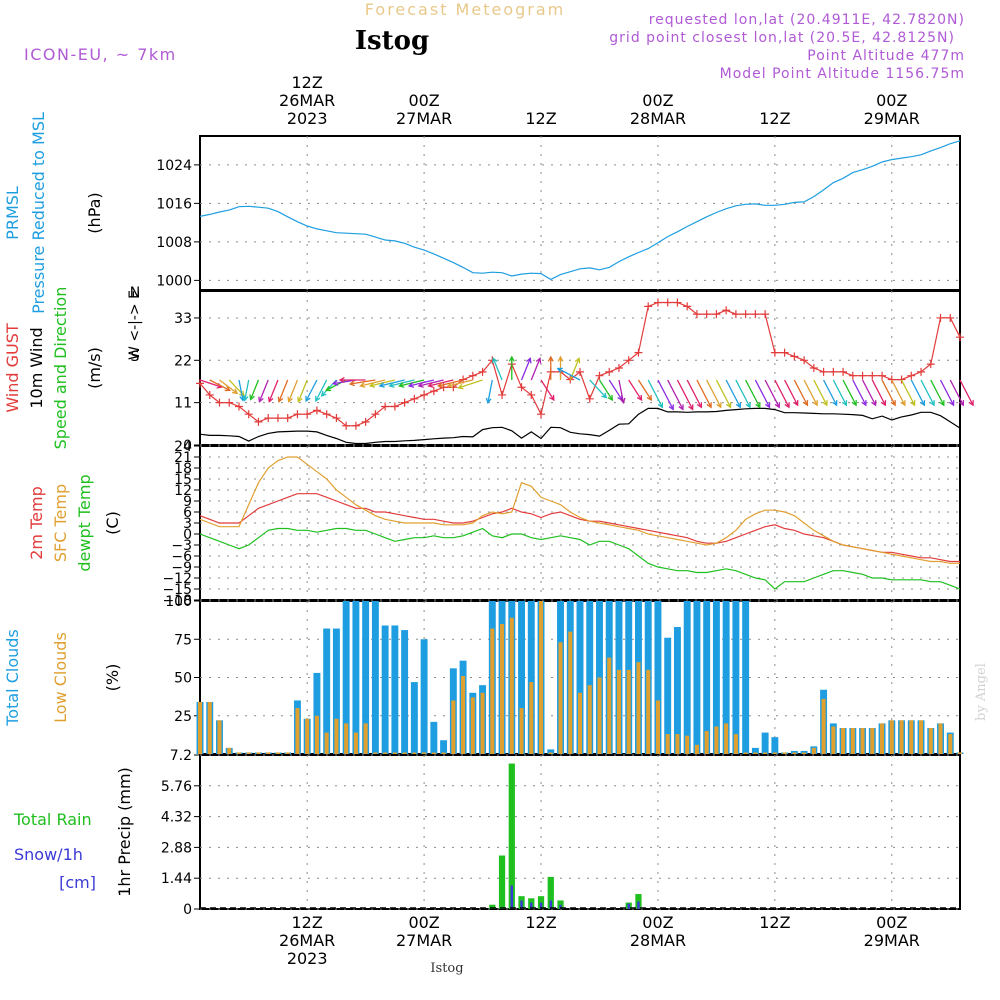 The width and height of the screenshot is (1000, 1000). What do you see at coordinates (307, 118) in the screenshot?
I see `top-time-label: 2023` at bounding box center [307, 118].